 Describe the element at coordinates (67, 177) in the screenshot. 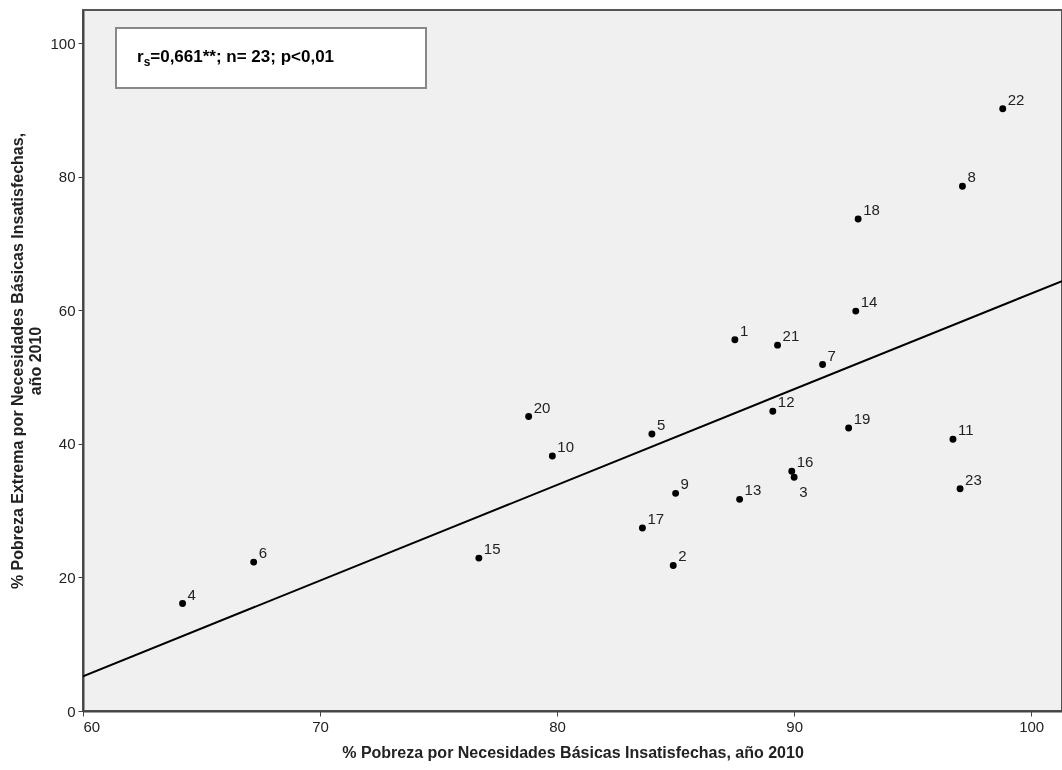

I see `y-tick-label: 80` at that location.